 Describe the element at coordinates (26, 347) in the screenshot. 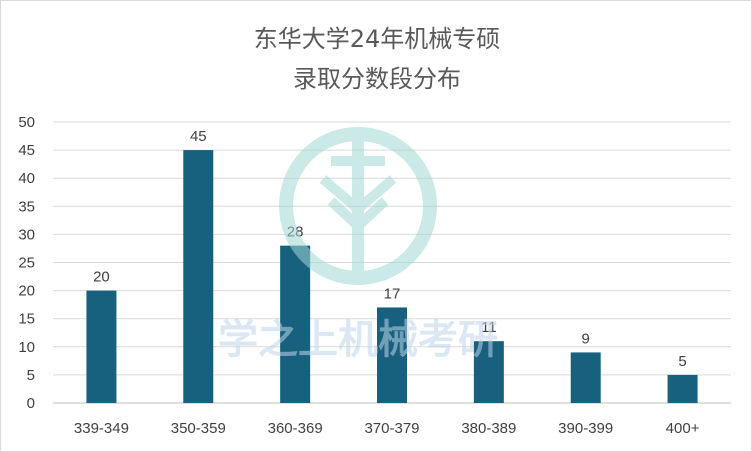

I see `y-tick-label: 10` at that location.